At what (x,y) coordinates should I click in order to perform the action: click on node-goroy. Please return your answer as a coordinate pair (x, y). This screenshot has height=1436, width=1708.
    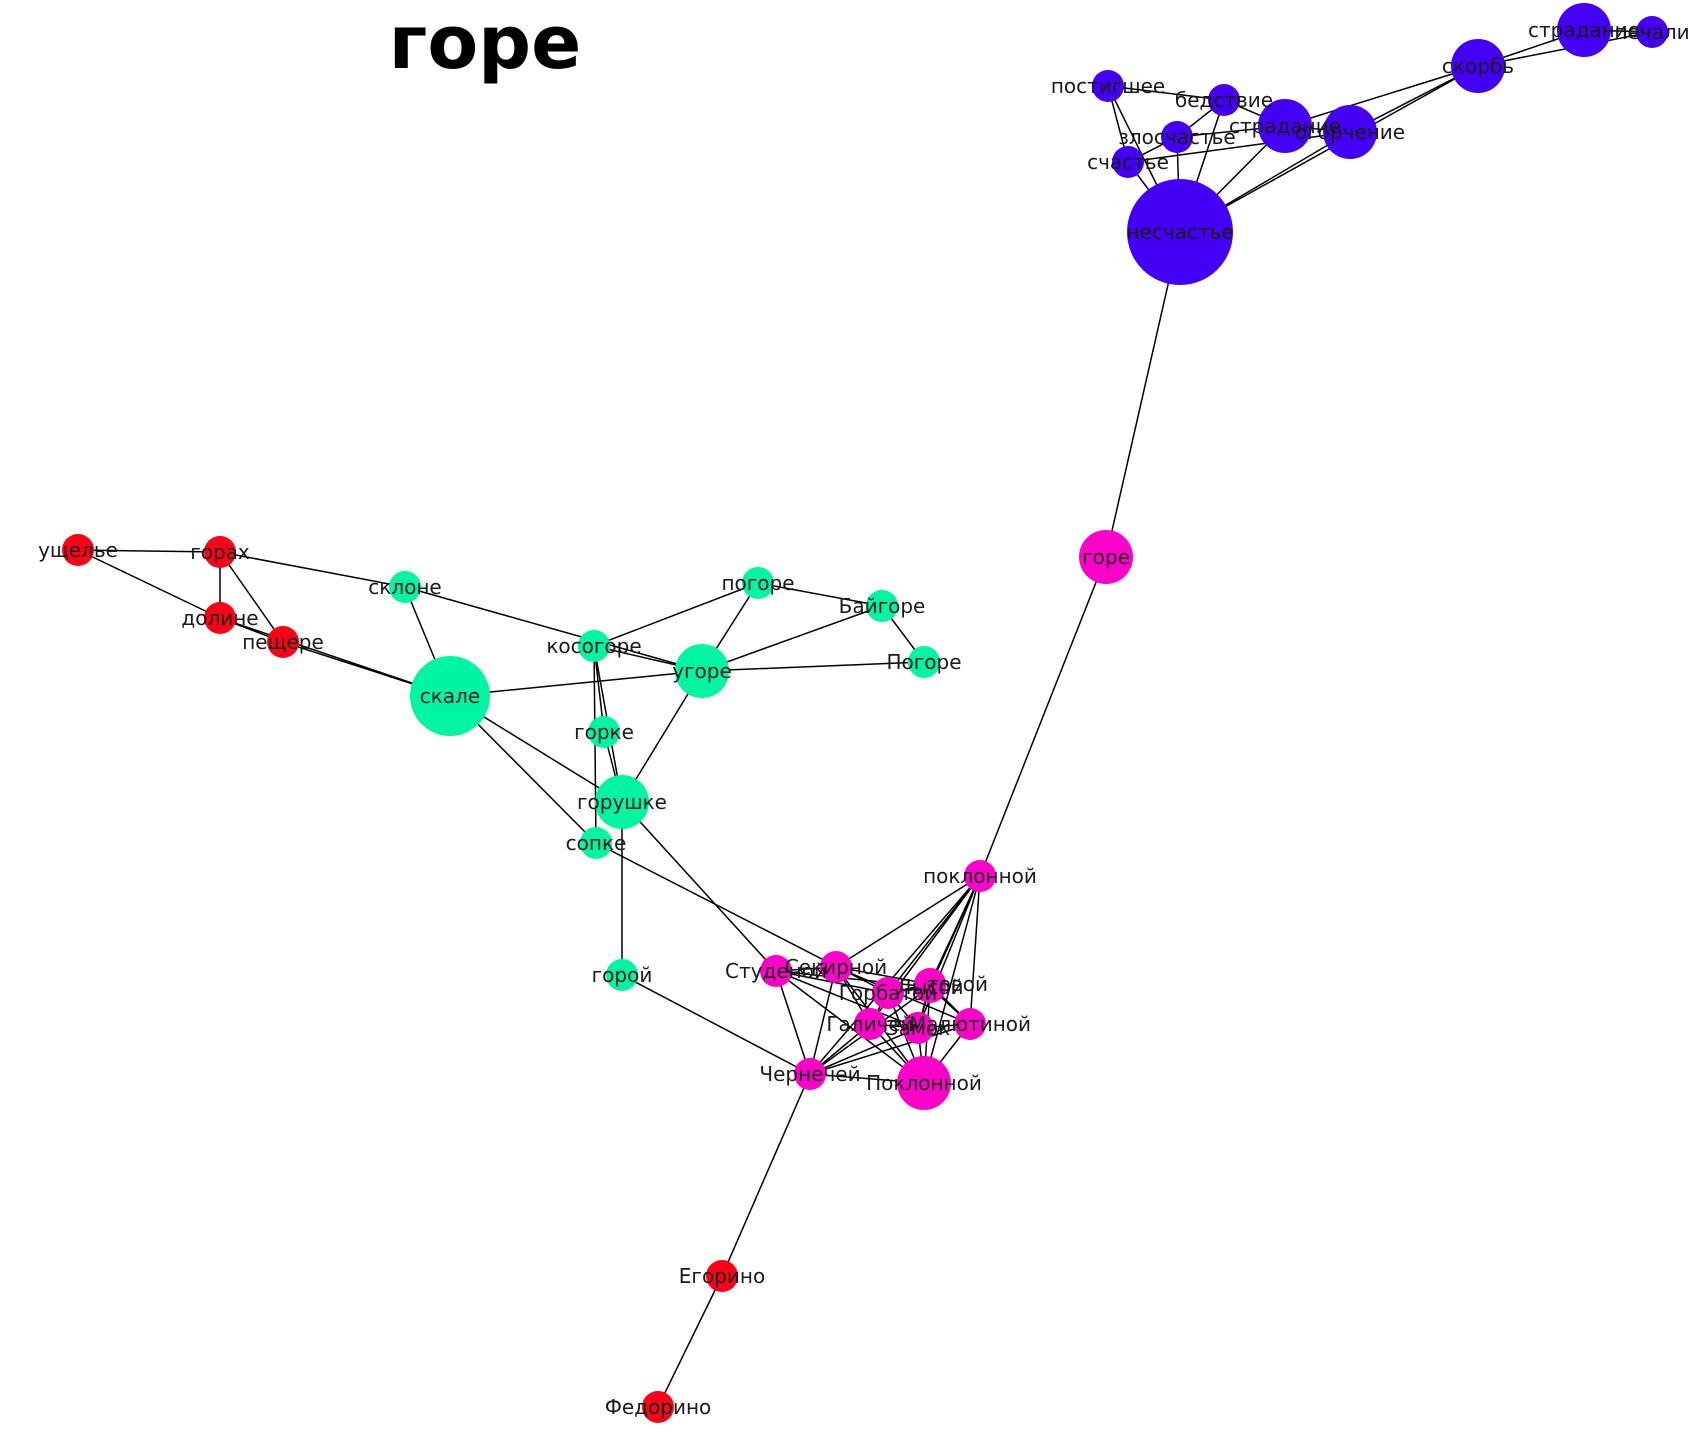
    Looking at the image, I should click on (622, 975).